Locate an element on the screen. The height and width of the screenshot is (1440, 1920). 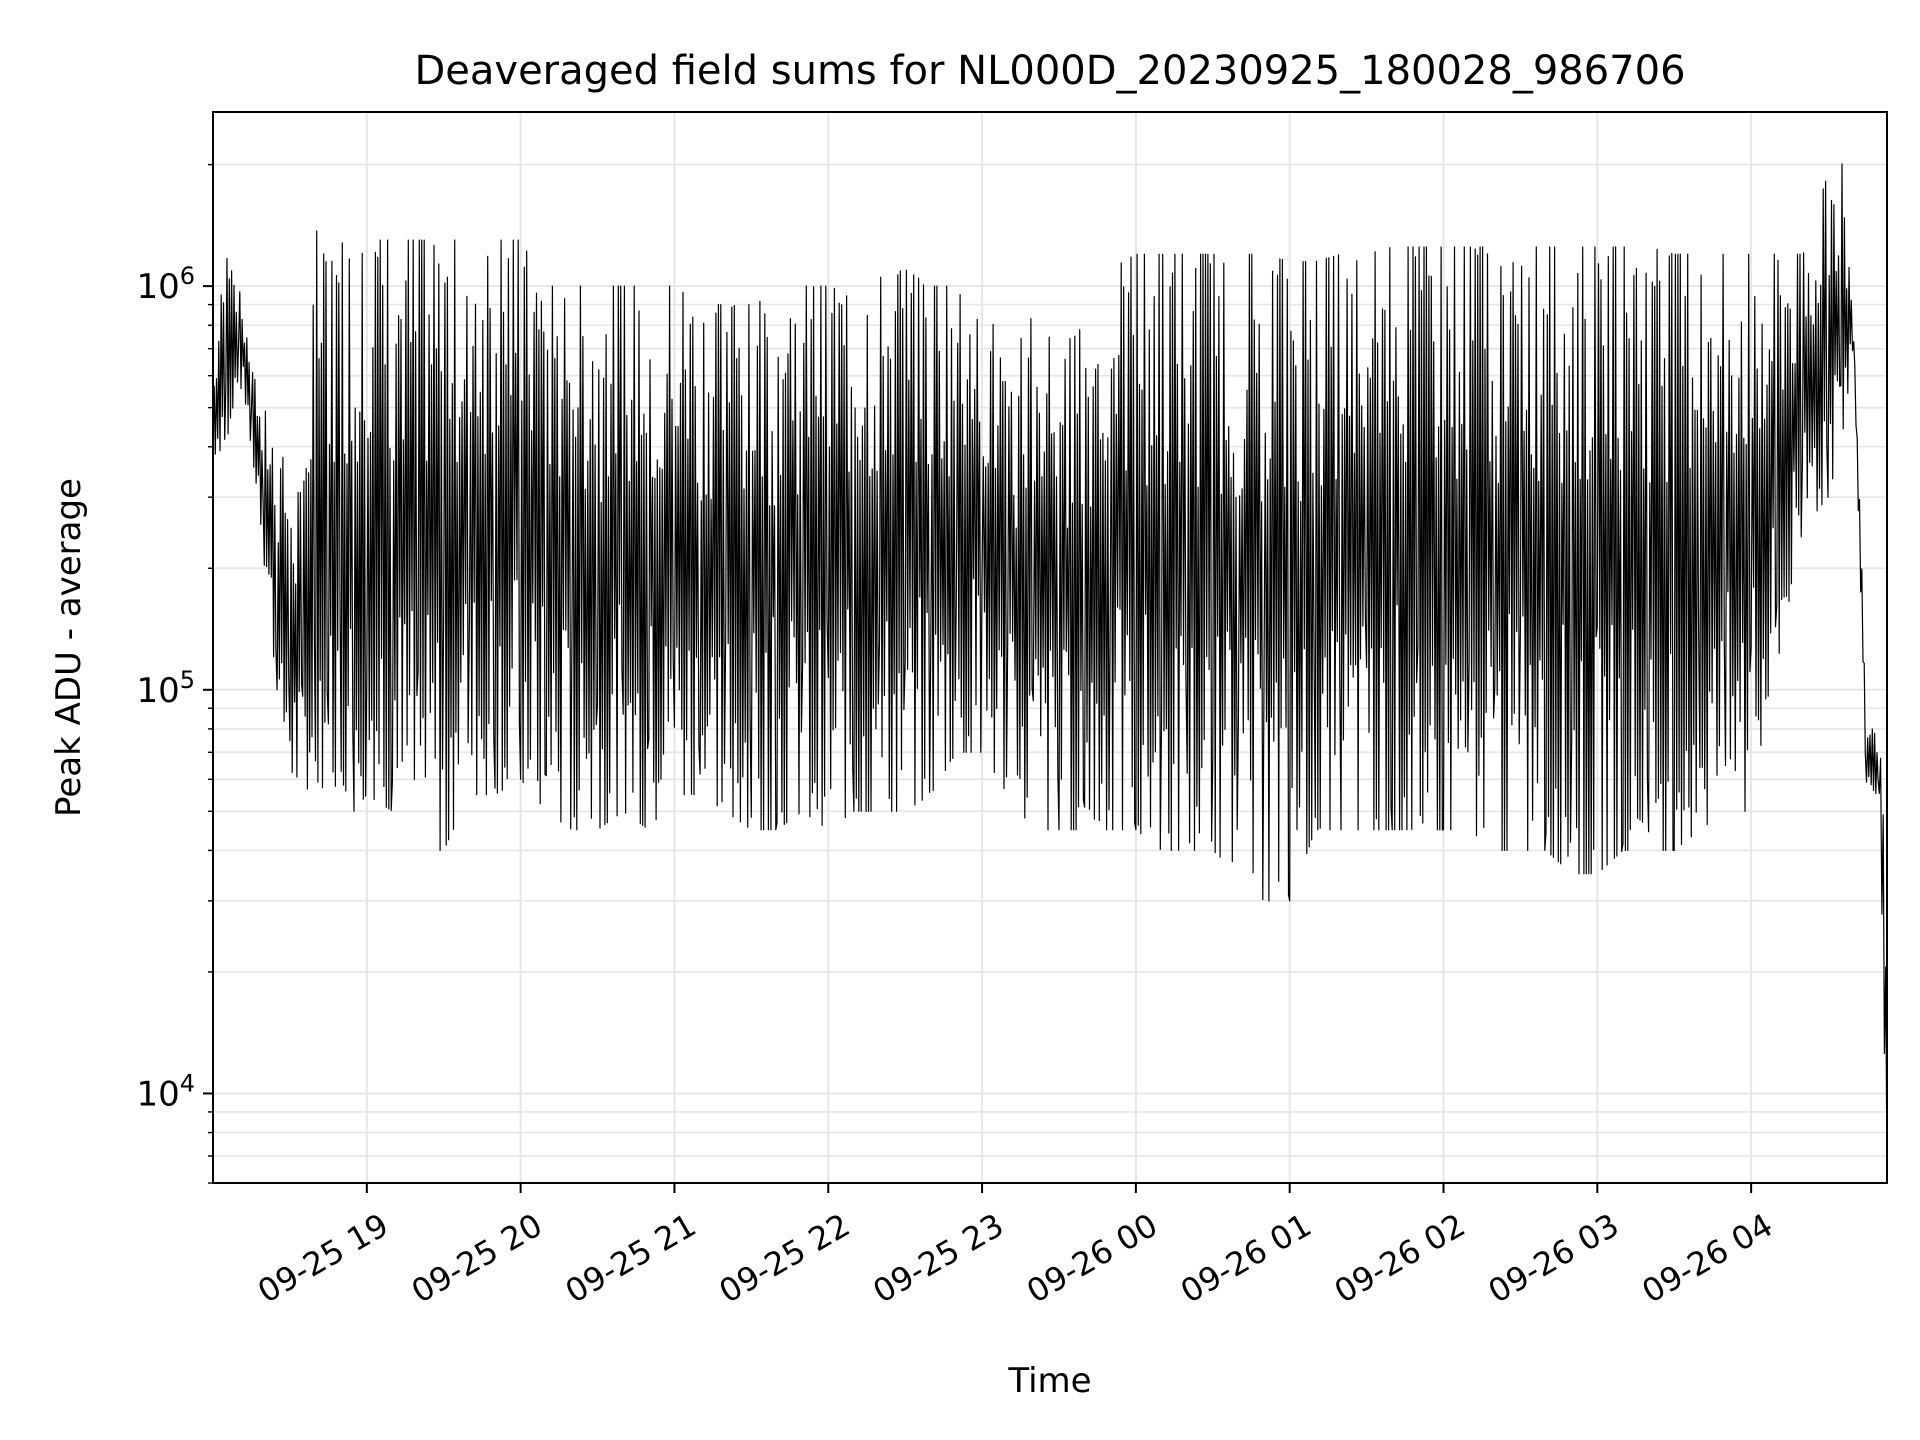
y-axis-label: Peak ADU - average is located at coordinates (69, 647).